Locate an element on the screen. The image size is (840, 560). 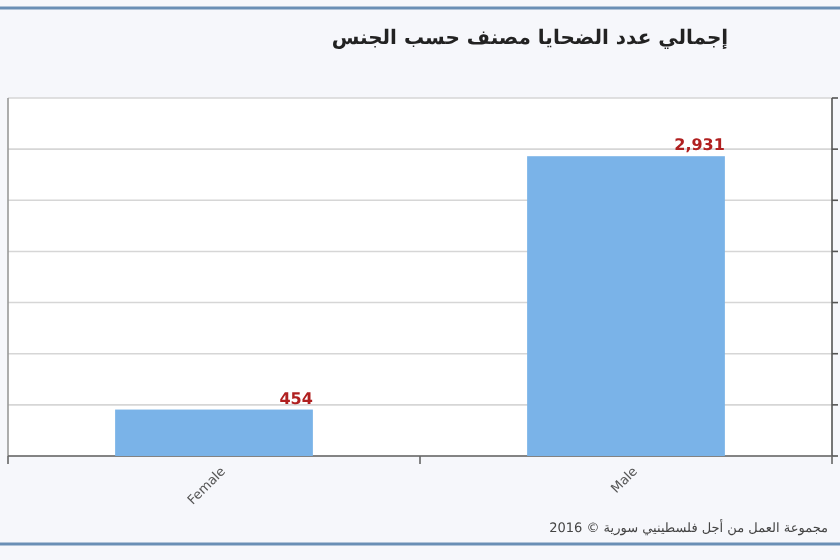
data-label: 2,931 is located at coordinates (700, 145).